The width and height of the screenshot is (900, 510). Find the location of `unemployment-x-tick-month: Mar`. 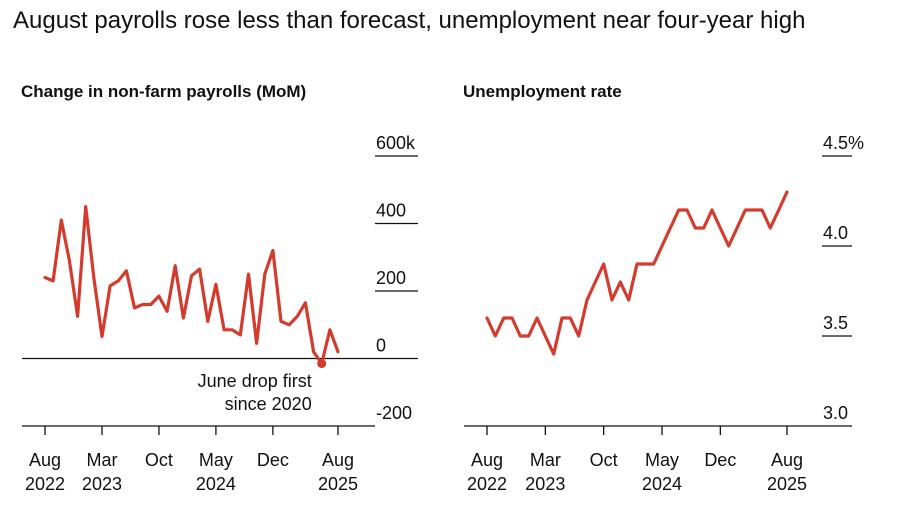

unemployment-x-tick-month: Mar is located at coordinates (545, 460).